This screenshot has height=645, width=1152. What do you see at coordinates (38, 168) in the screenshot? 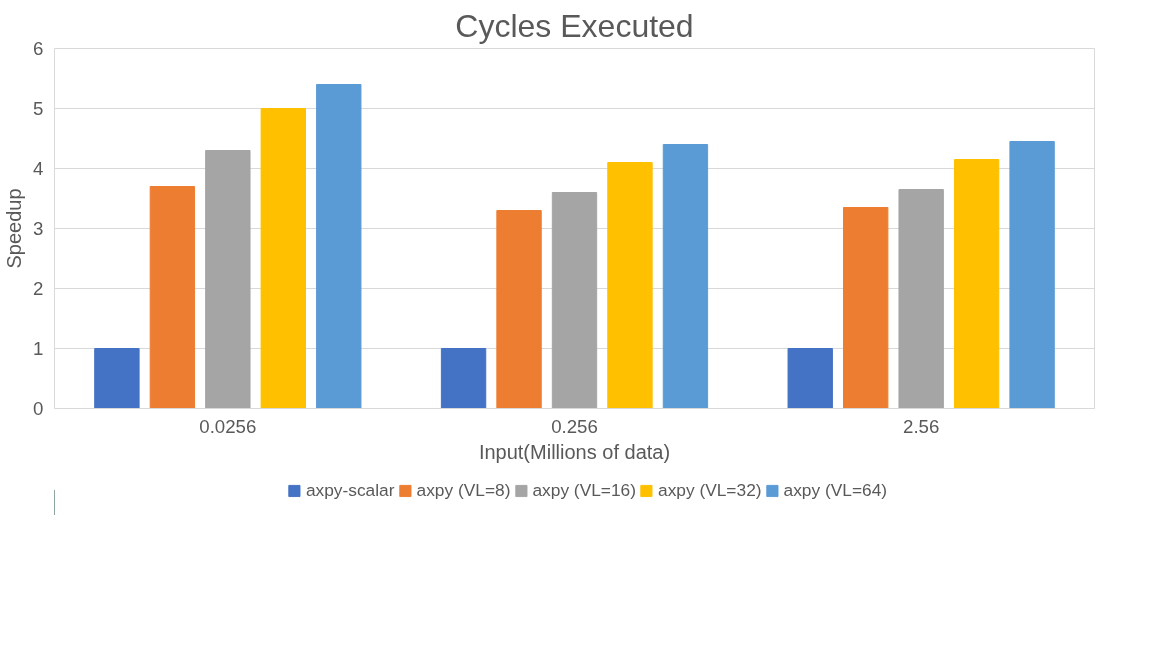
I see `y-tick-label: 4` at bounding box center [38, 168].